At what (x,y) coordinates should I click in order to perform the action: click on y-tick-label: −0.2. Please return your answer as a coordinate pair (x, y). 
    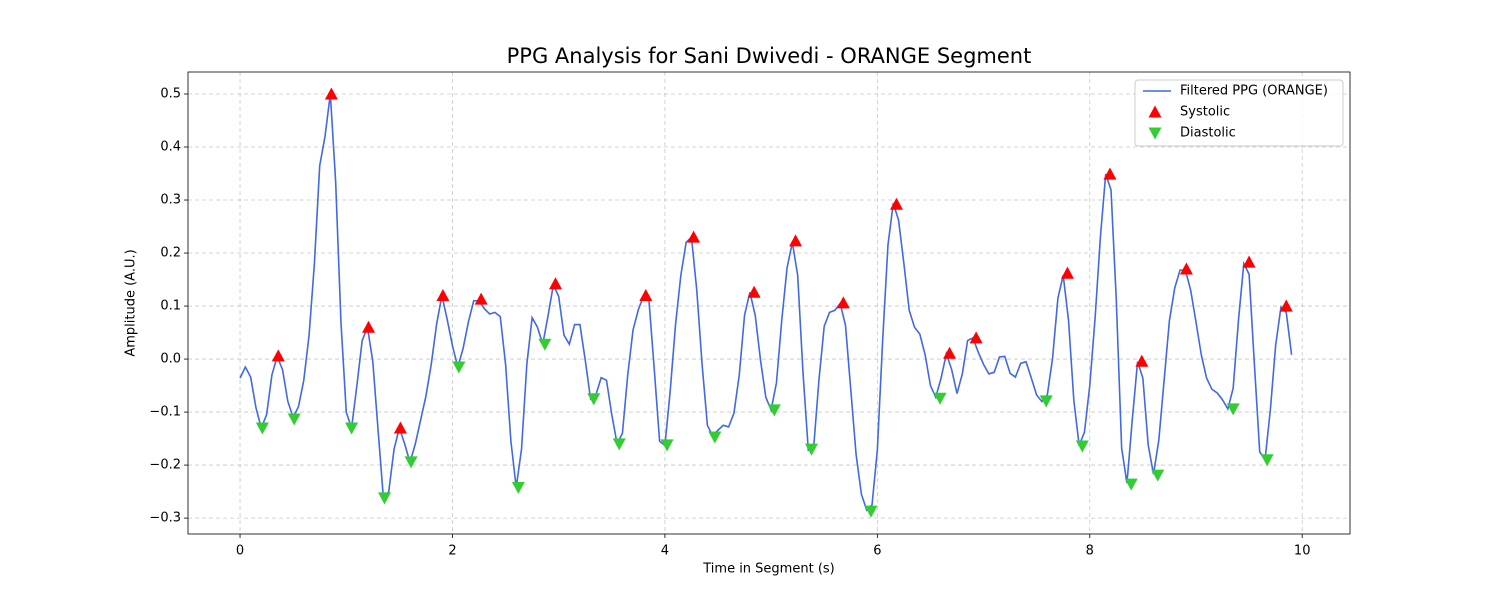
    Looking at the image, I should click on (165, 465).